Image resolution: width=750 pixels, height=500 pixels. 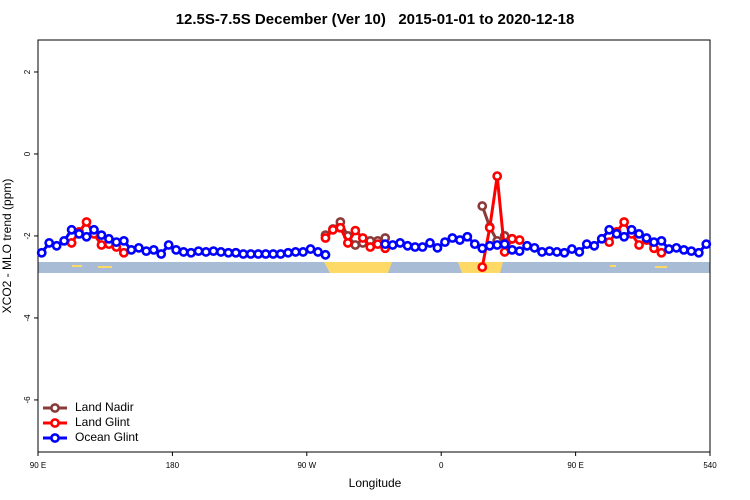 What do you see at coordinates (102, 422) in the screenshot?
I see `legend-label: Land Glint` at bounding box center [102, 422].